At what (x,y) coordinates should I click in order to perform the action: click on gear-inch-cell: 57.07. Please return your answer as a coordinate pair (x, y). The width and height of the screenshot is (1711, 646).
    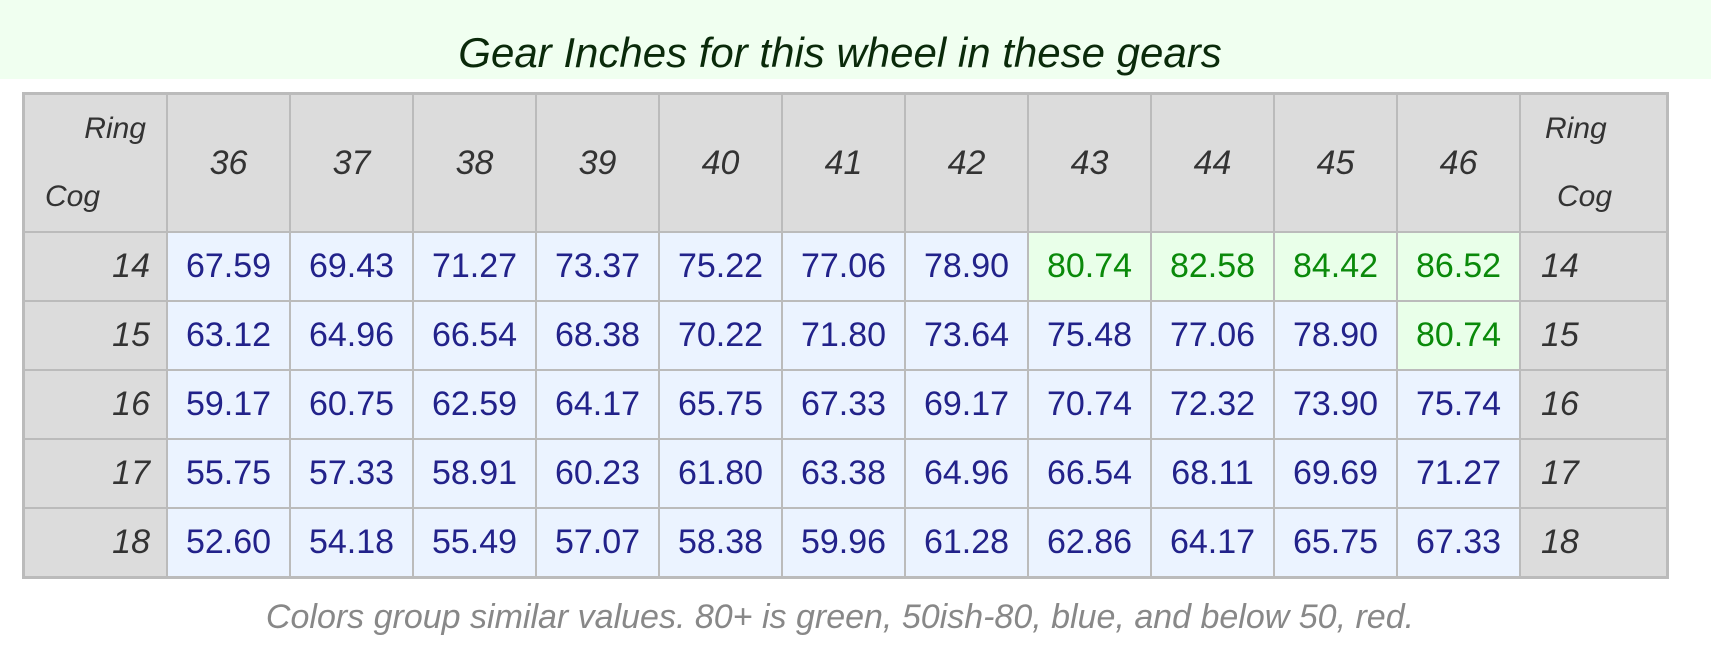
    Looking at the image, I should click on (597, 543).